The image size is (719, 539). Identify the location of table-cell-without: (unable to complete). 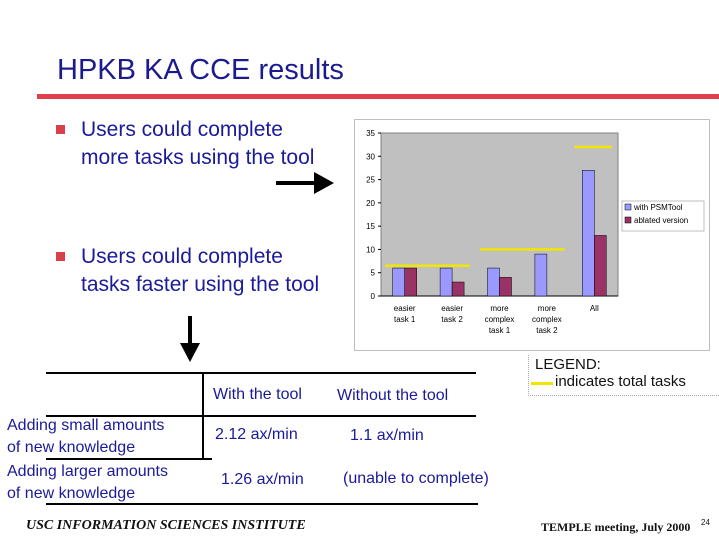
(416, 478).